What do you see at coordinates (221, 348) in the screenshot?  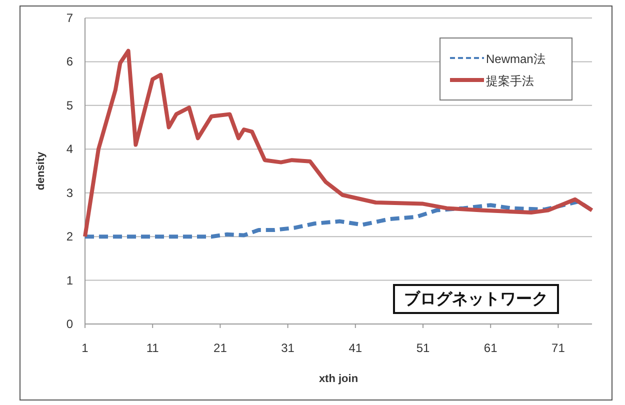 I see `x-tick-label: 21` at bounding box center [221, 348].